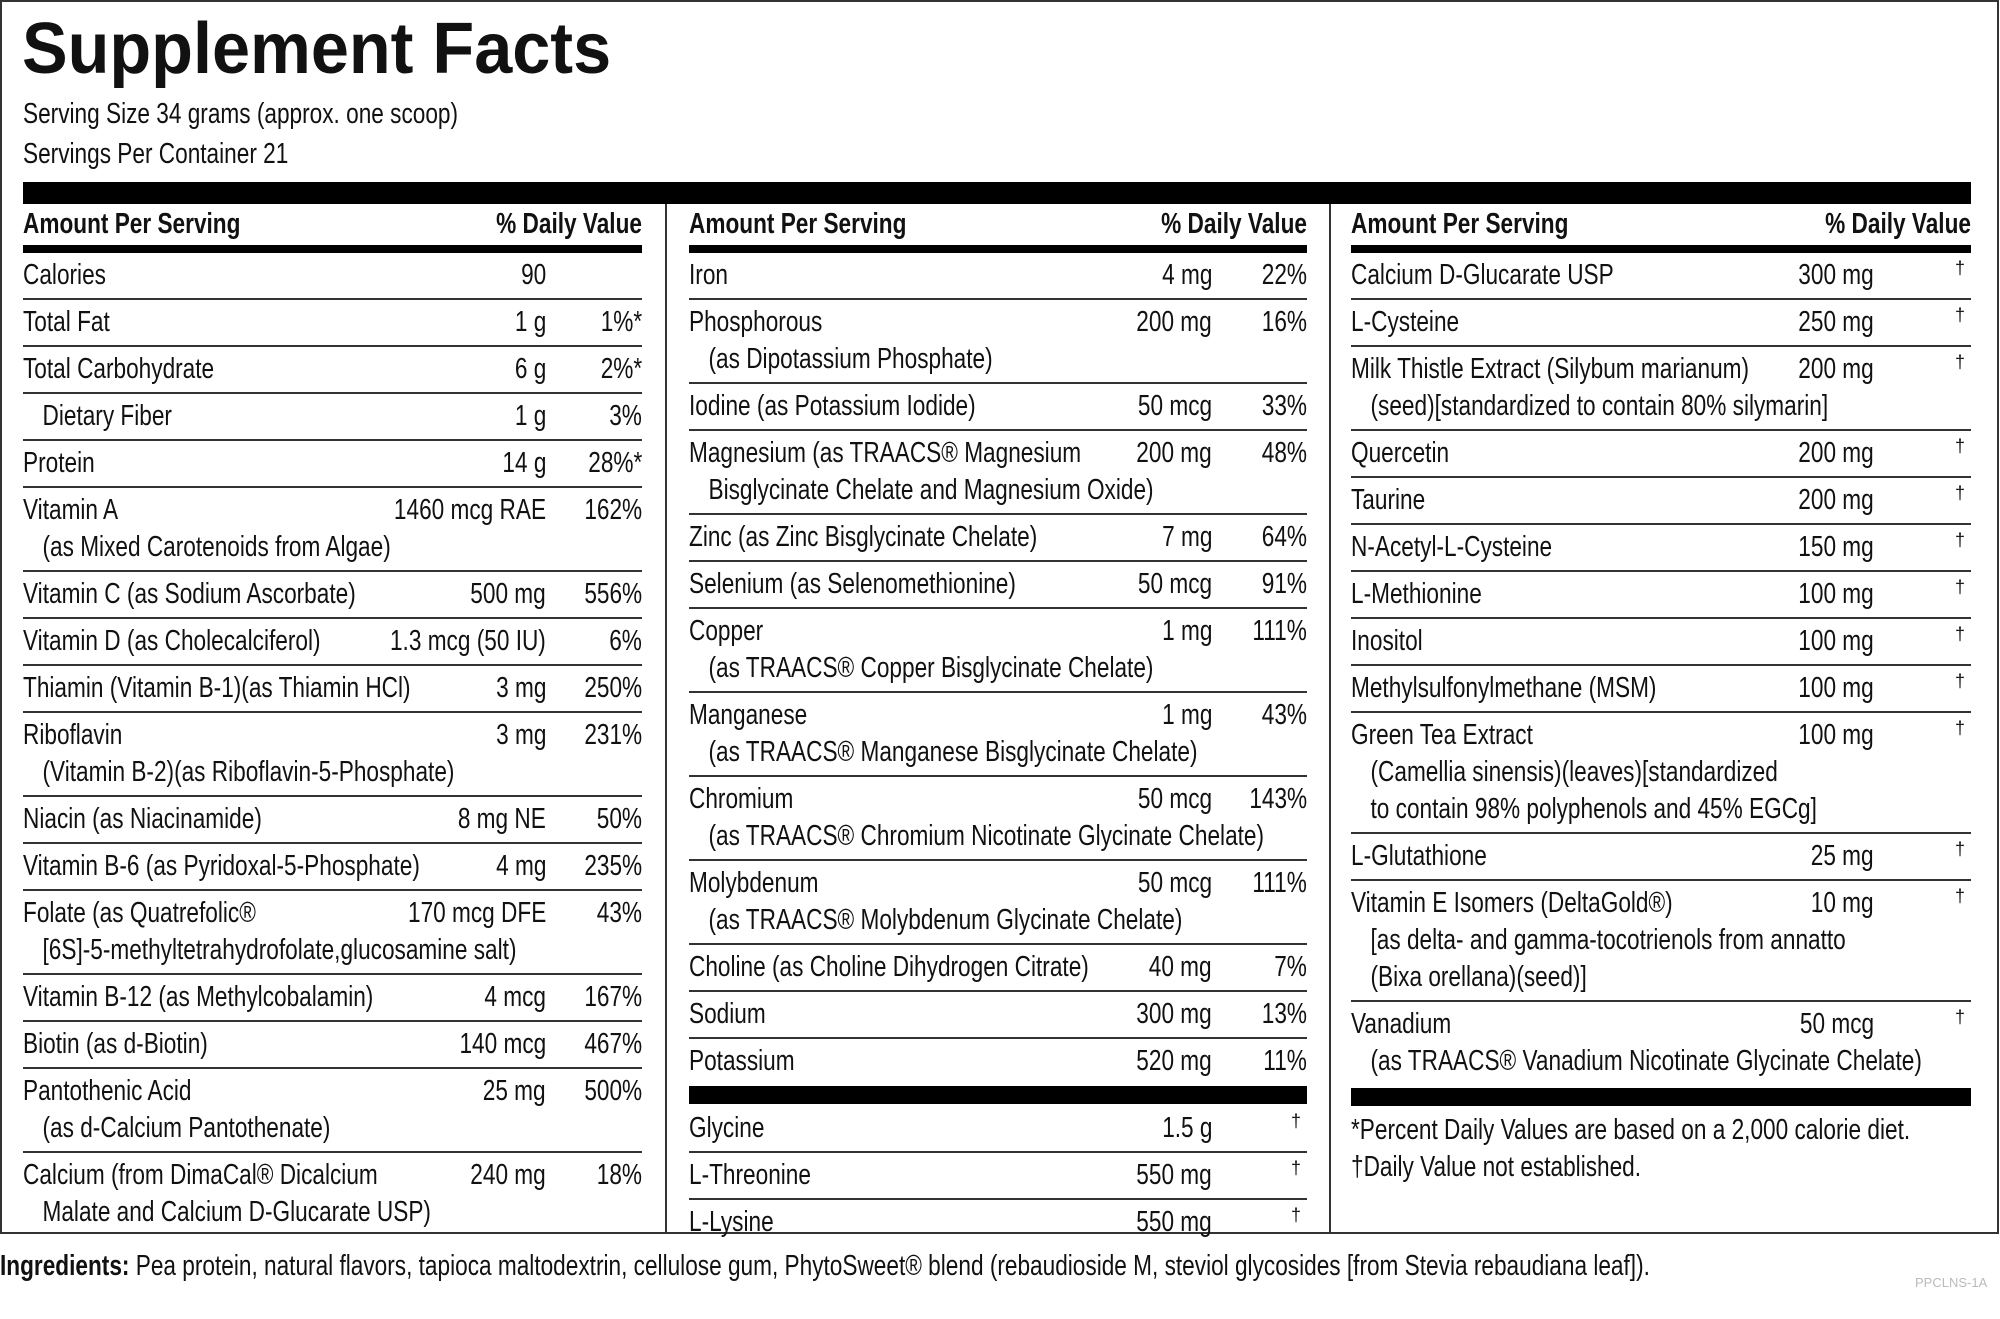  Describe the element at coordinates (1825, 453) in the screenshot. I see `amount-wrap: 200 mg` at that location.